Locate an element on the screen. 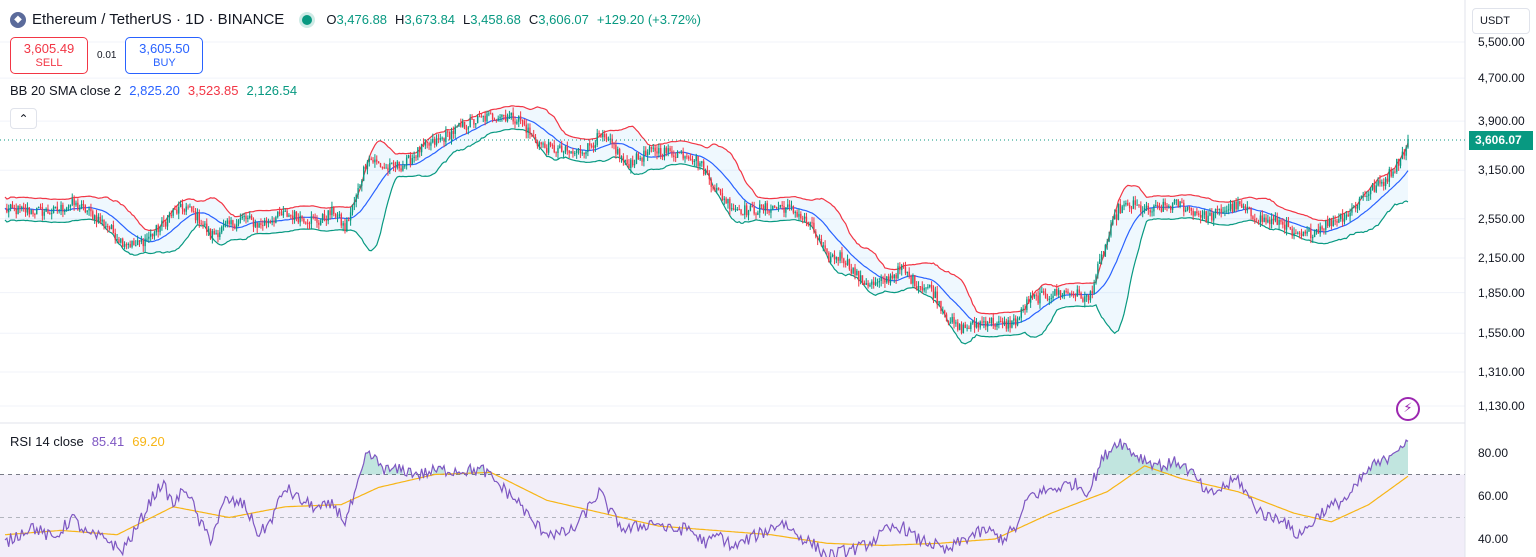  high-key: H is located at coordinates (400, 19).